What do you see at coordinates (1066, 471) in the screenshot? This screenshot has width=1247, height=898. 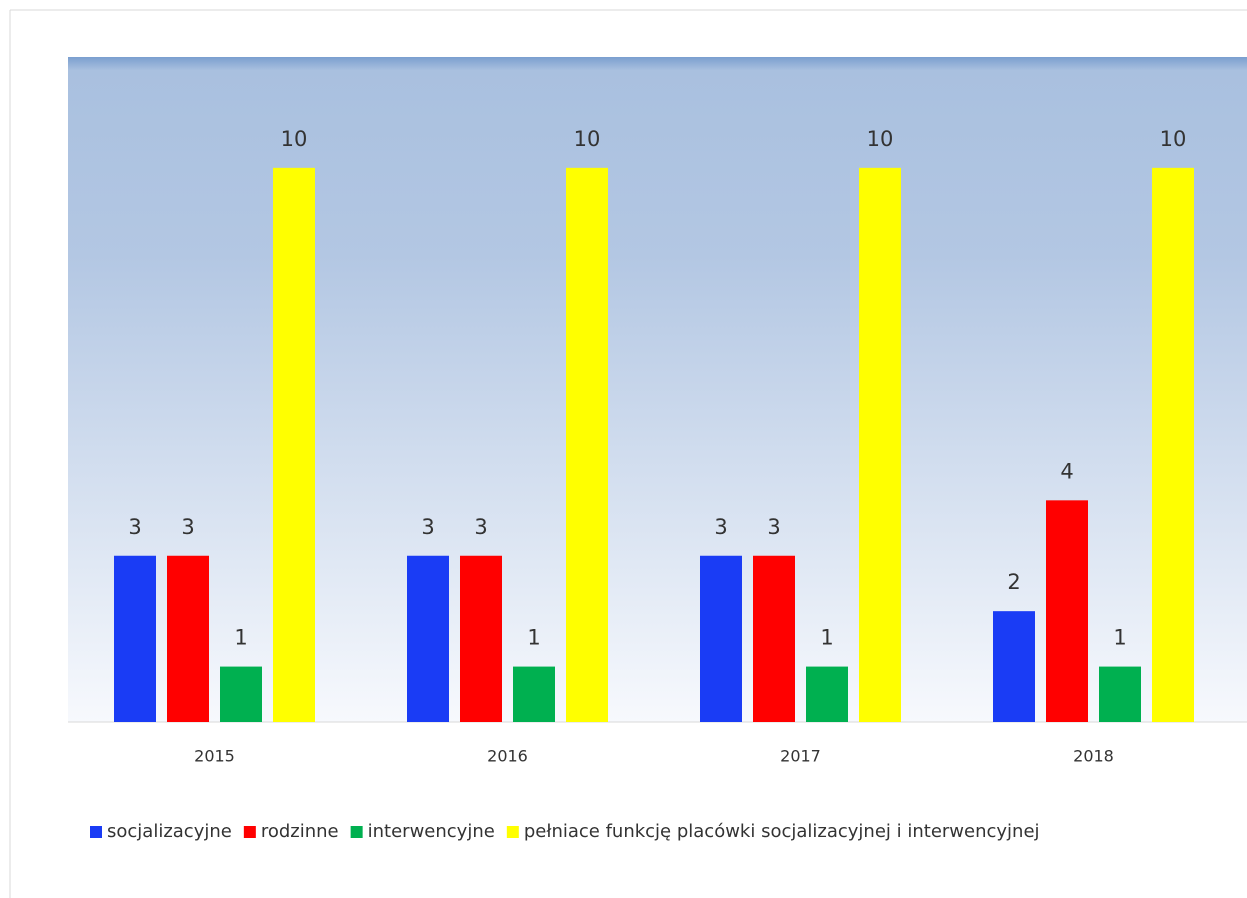 I see `data-label: 4` at bounding box center [1066, 471].